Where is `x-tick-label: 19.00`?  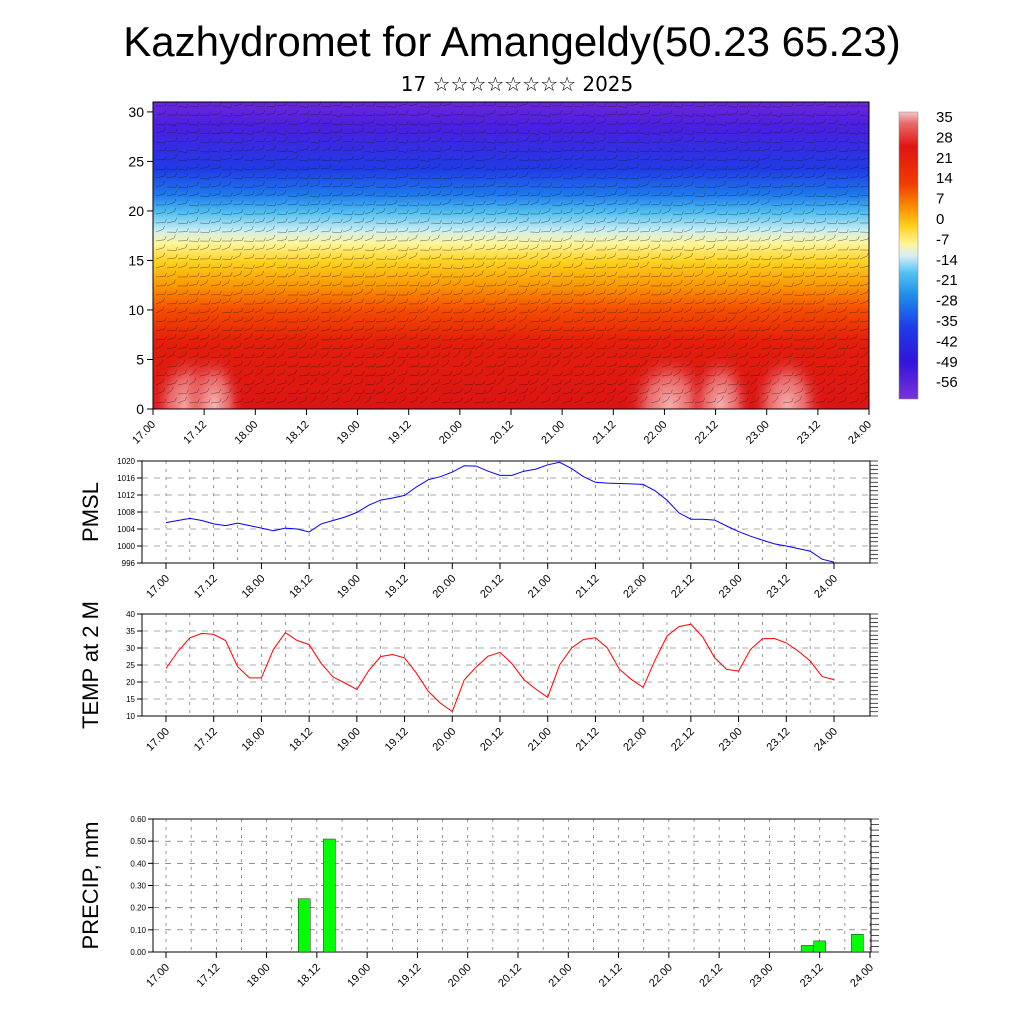
x-tick-label: 19.00 is located at coordinates (349, 740).